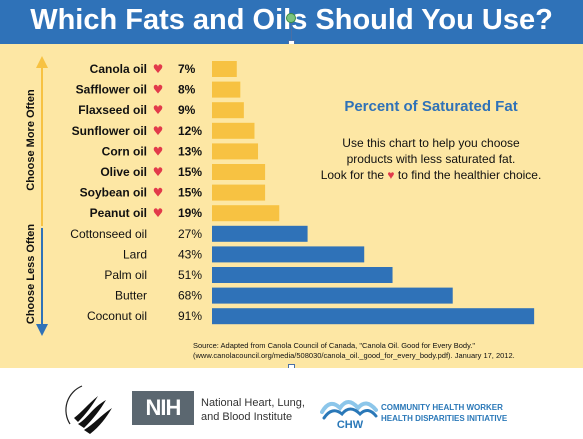  I want to click on chw-wave-dark, so click(350, 413).